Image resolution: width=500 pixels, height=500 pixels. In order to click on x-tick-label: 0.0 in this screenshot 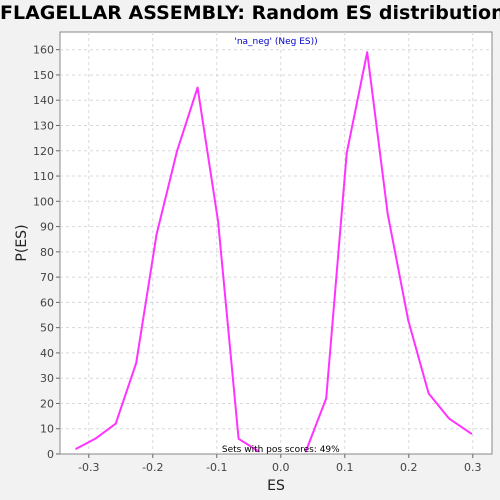, I will do `click(281, 467)`.